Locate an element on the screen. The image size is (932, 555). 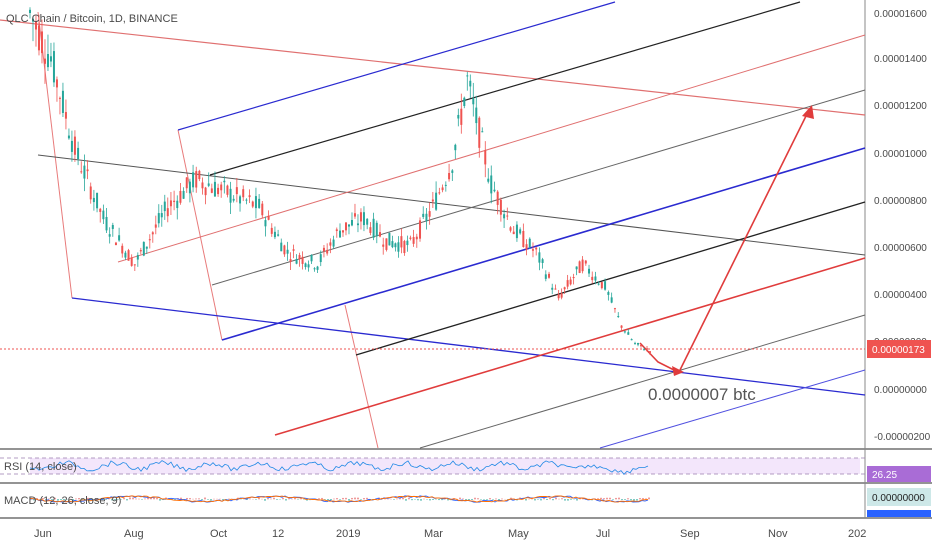
time-tick-label: Jul is located at coordinates (603, 534).